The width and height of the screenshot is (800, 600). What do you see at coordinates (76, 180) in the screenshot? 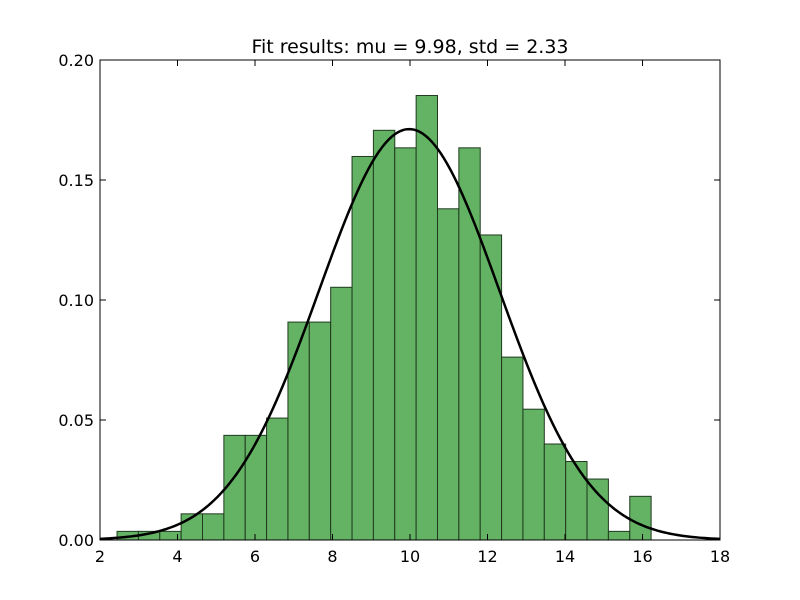
I see `y-tick-label: 0.15` at bounding box center [76, 180].